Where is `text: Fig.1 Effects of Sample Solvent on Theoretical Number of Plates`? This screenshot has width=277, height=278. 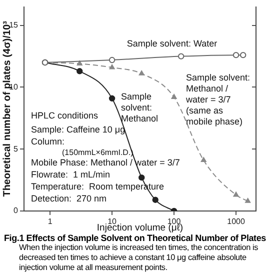 text: Fig.1 Effects of Sample Solvent on Theoretical Number of Plates is located at coordinates (135, 238).